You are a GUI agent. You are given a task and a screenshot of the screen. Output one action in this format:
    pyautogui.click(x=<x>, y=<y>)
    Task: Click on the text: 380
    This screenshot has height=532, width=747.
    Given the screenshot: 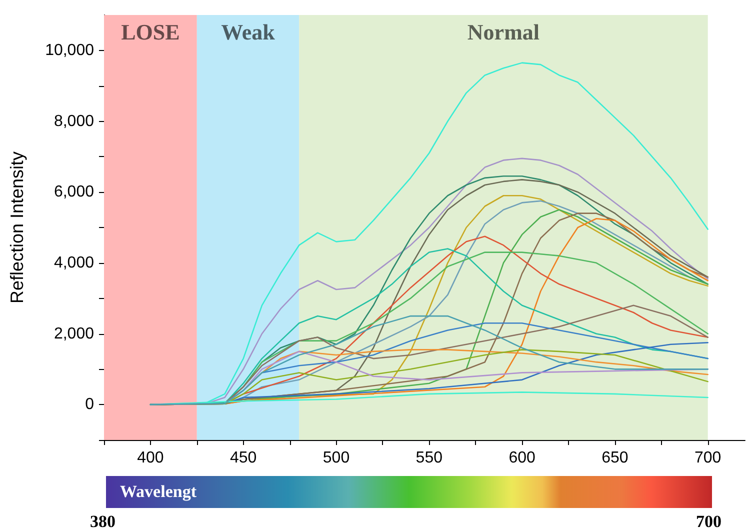 What is the action you would take?
    pyautogui.click(x=103, y=522)
    